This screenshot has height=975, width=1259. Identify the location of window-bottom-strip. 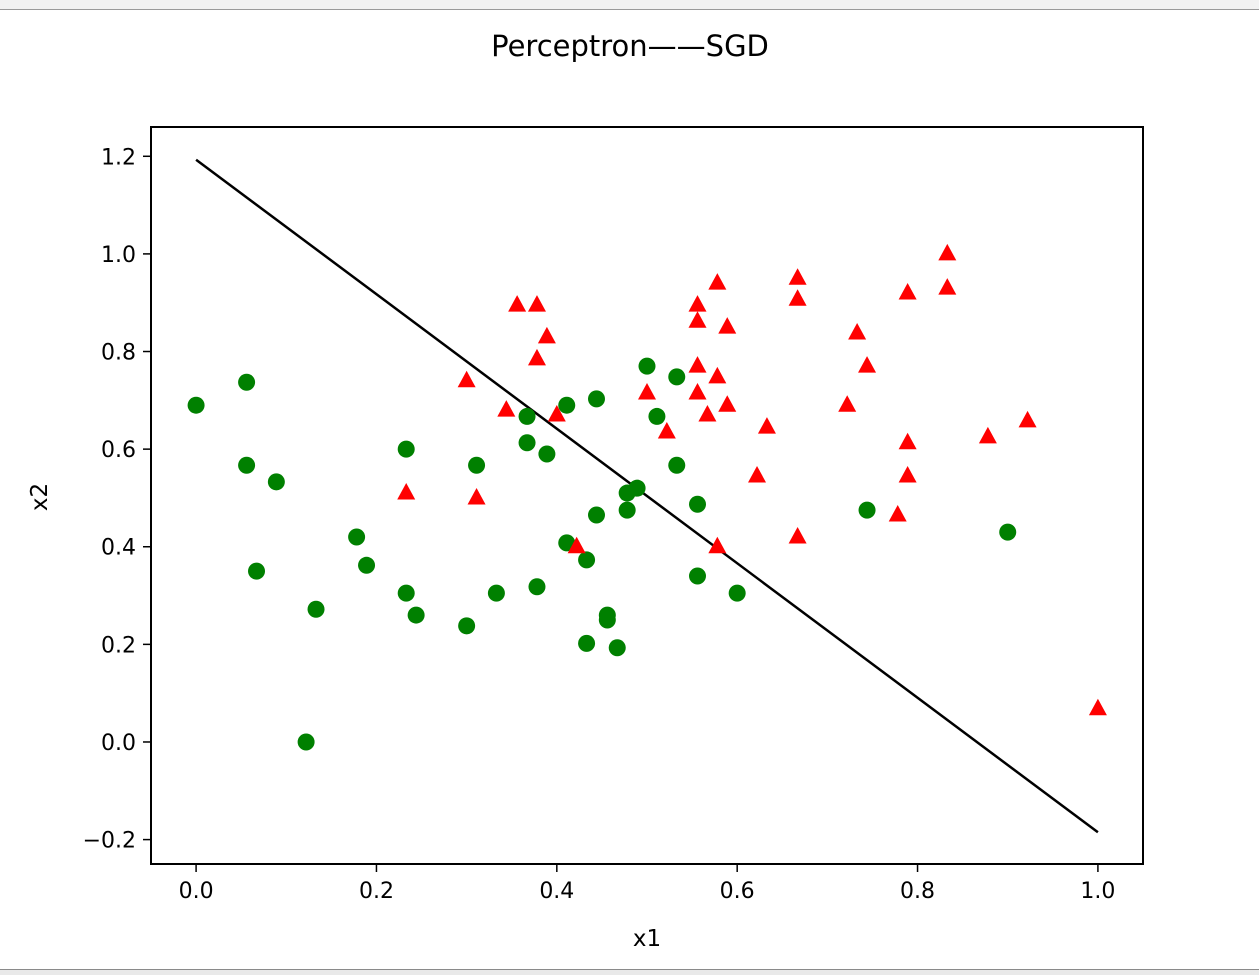
(629, 972).